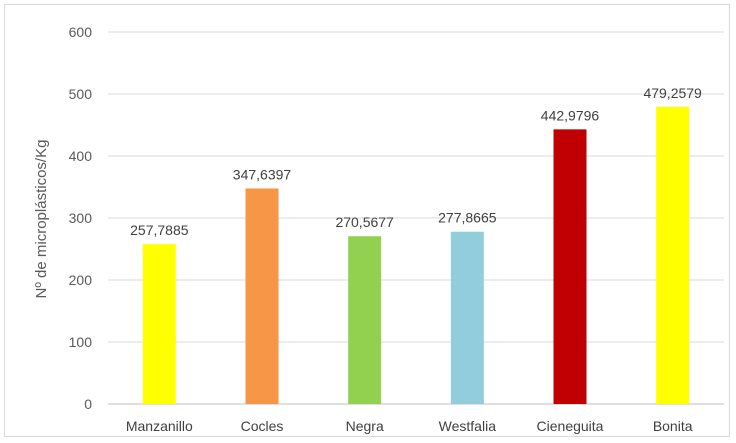 This screenshot has width=736, height=443. I want to click on data-label: 257,7885, so click(159, 230).